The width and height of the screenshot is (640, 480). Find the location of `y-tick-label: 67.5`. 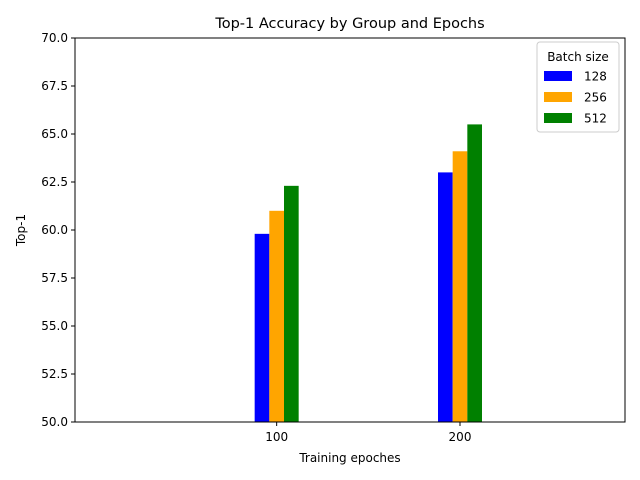

y-tick-label: 67.5 is located at coordinates (54, 86).